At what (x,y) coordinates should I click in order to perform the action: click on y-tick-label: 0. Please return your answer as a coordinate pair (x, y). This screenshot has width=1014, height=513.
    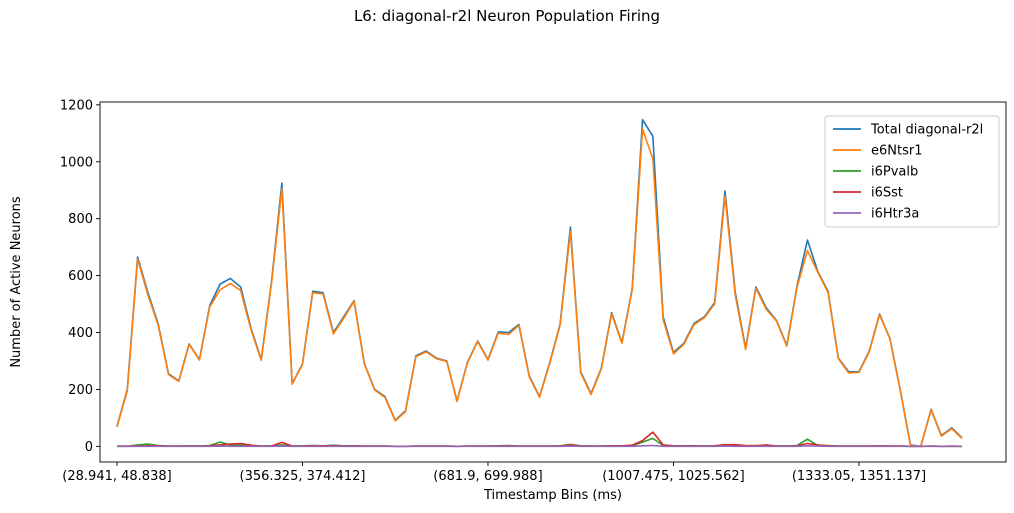
    Looking at the image, I should click on (89, 447).